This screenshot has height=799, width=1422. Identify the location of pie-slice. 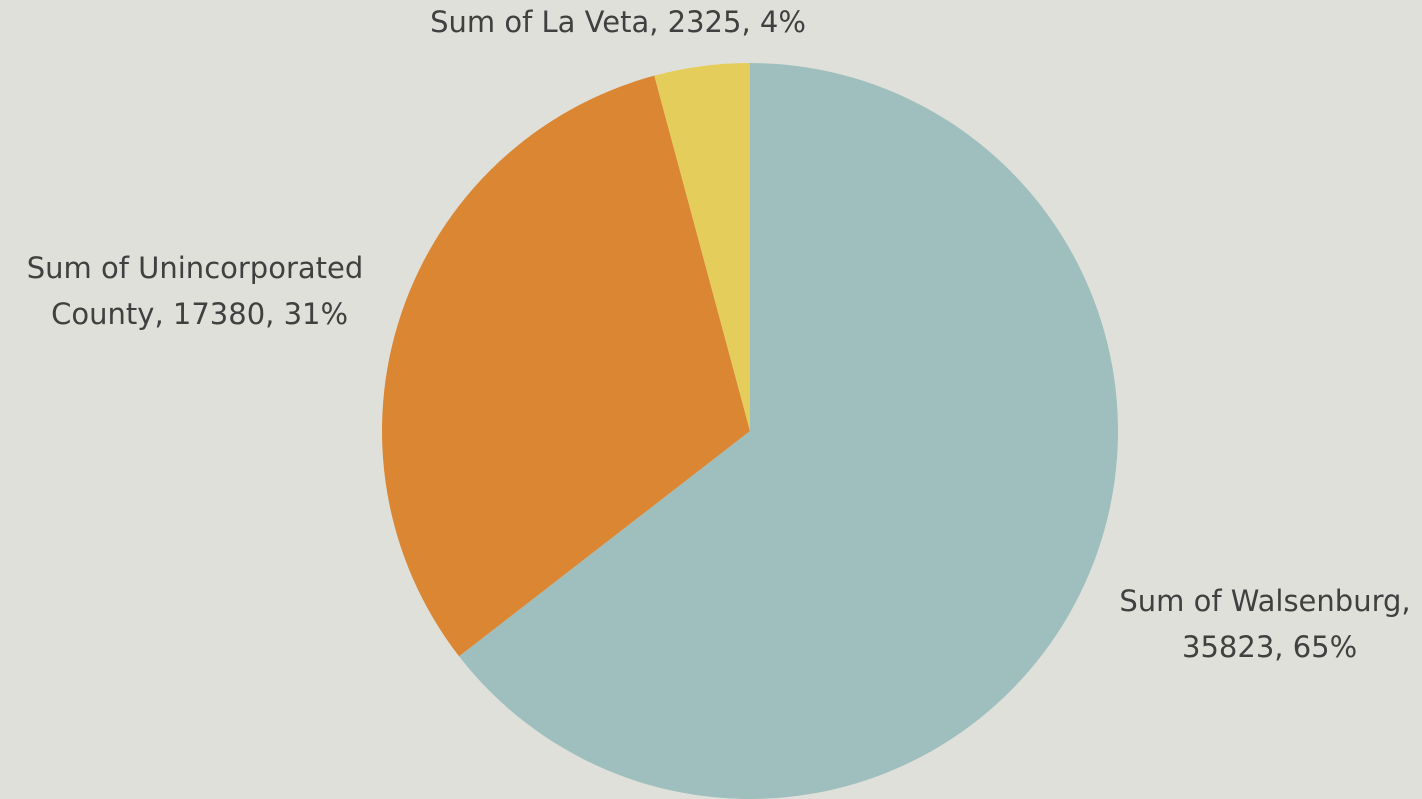
(702, 247).